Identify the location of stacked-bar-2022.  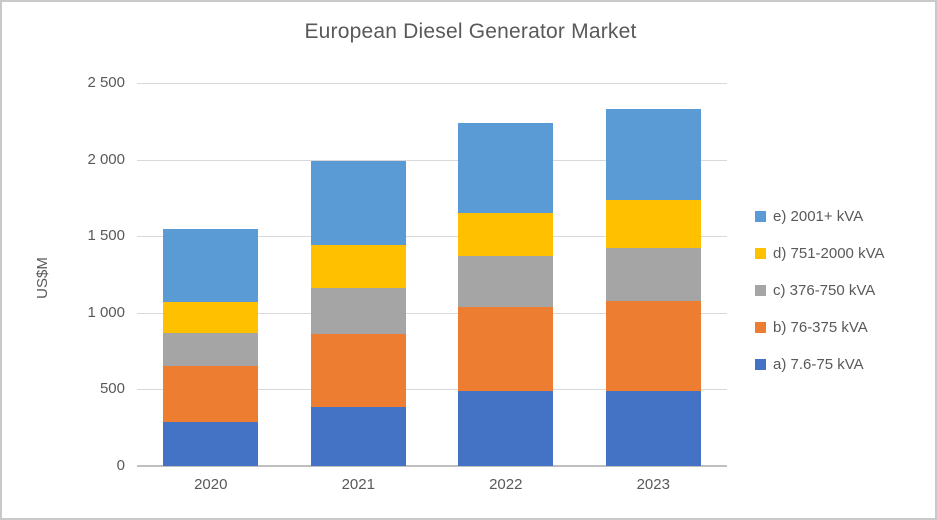
(506, 294).